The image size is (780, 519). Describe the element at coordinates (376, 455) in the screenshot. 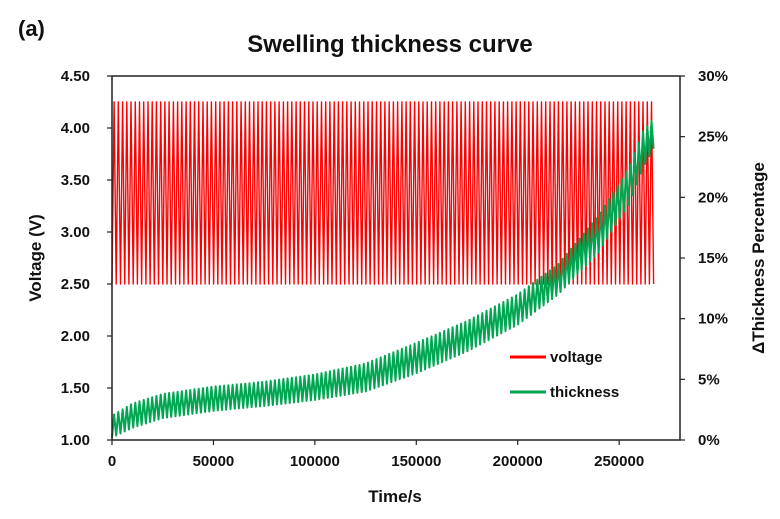

I see `x-axis: 0 50000 100000 150000 200000 250000` at that location.